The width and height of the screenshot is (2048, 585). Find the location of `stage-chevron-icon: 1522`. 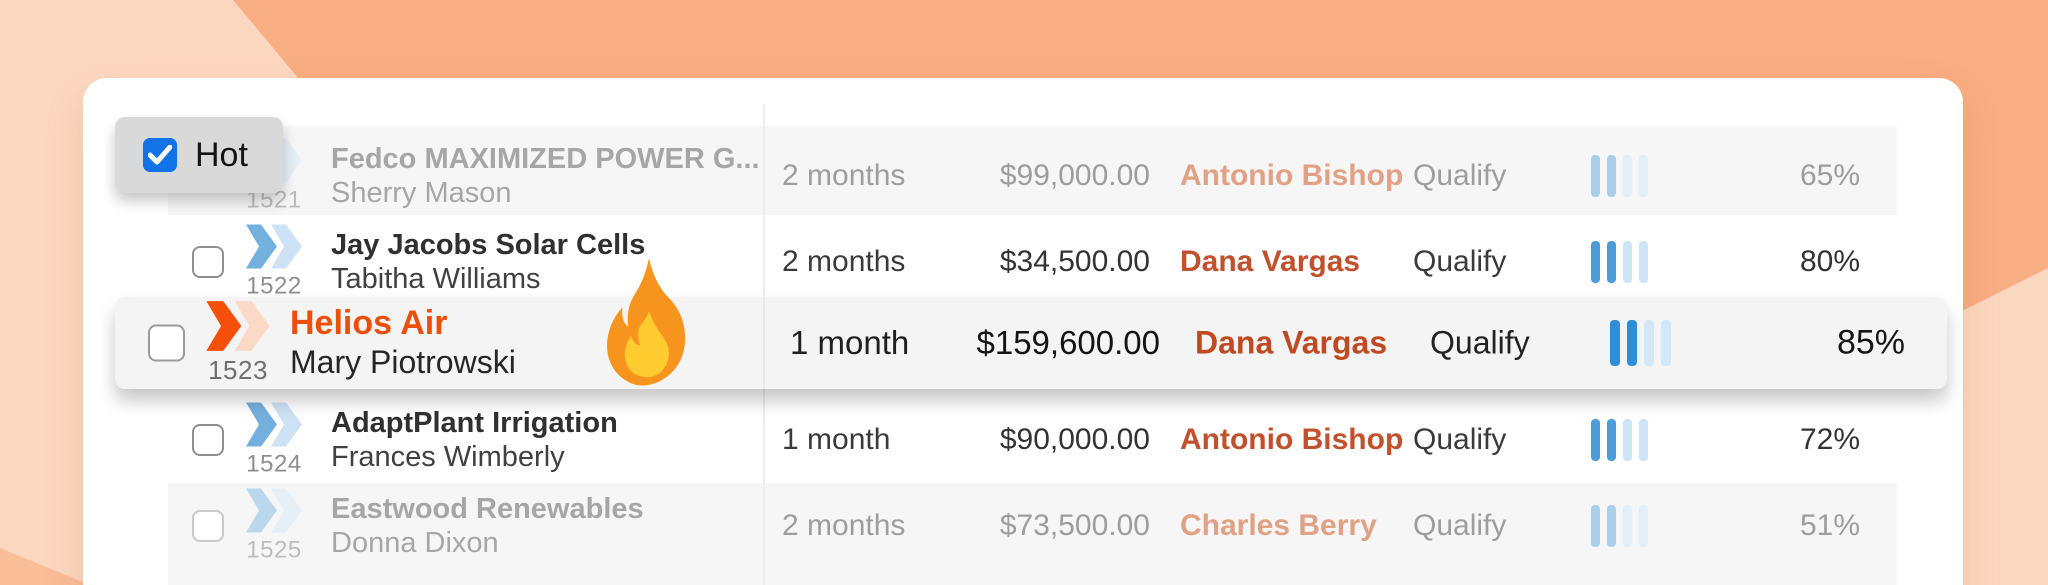

stage-chevron-icon: 1522 is located at coordinates (274, 262).